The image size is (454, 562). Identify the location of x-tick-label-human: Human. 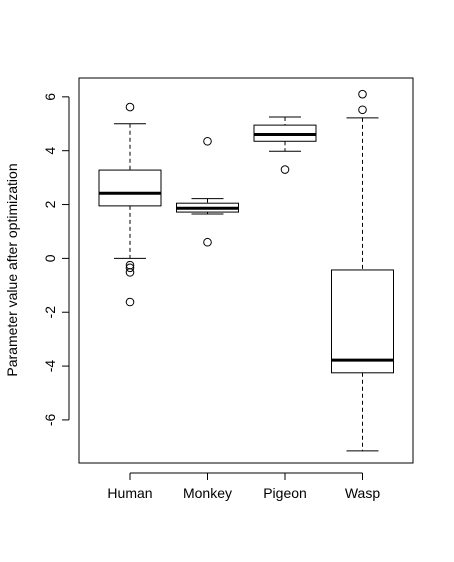
(129, 493).